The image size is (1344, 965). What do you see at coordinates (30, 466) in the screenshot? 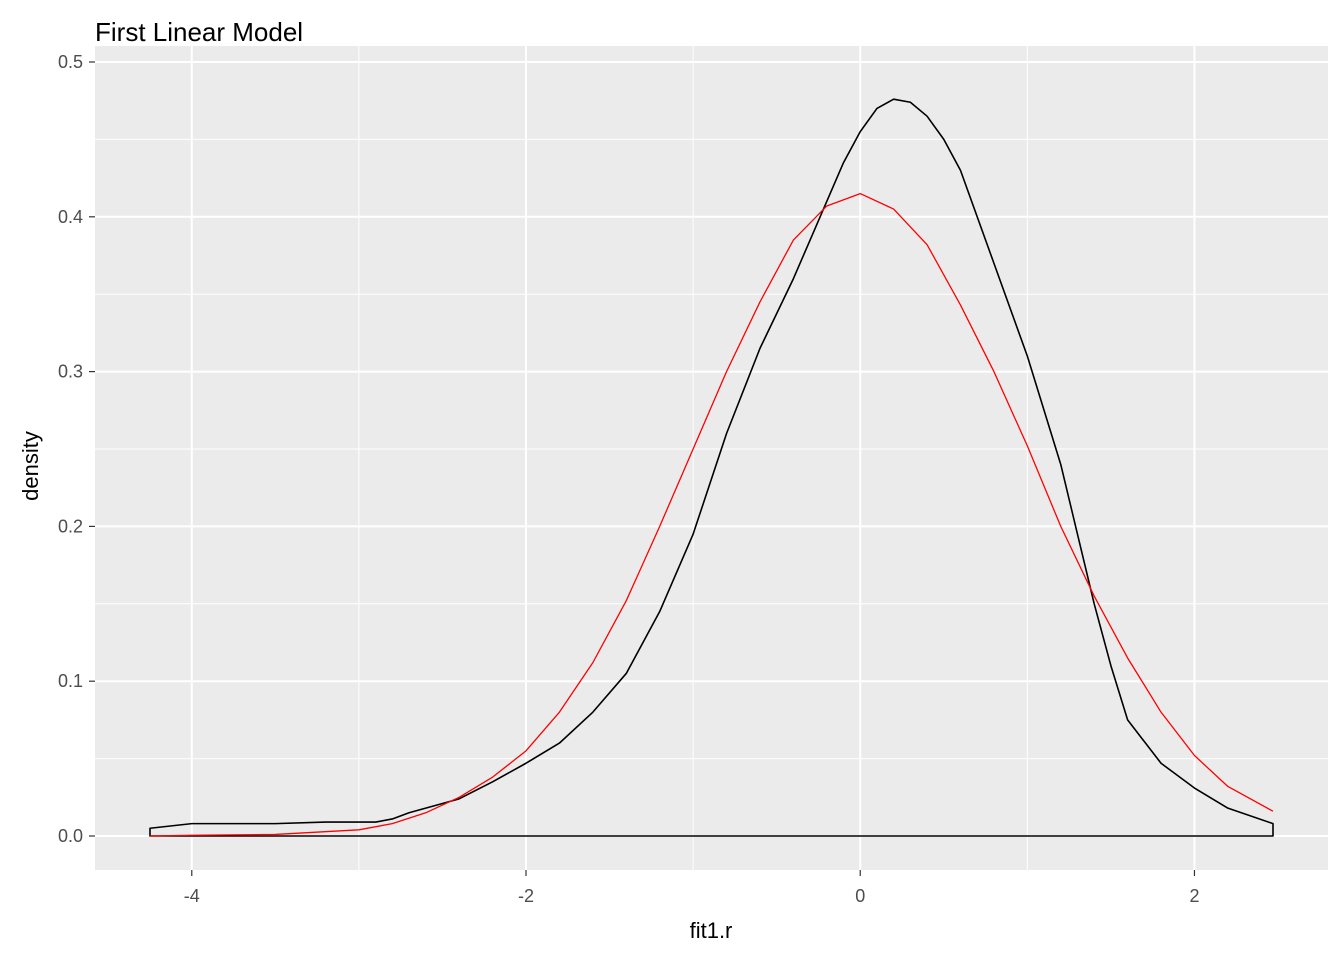
I see `y-axis-title: density` at bounding box center [30, 466].